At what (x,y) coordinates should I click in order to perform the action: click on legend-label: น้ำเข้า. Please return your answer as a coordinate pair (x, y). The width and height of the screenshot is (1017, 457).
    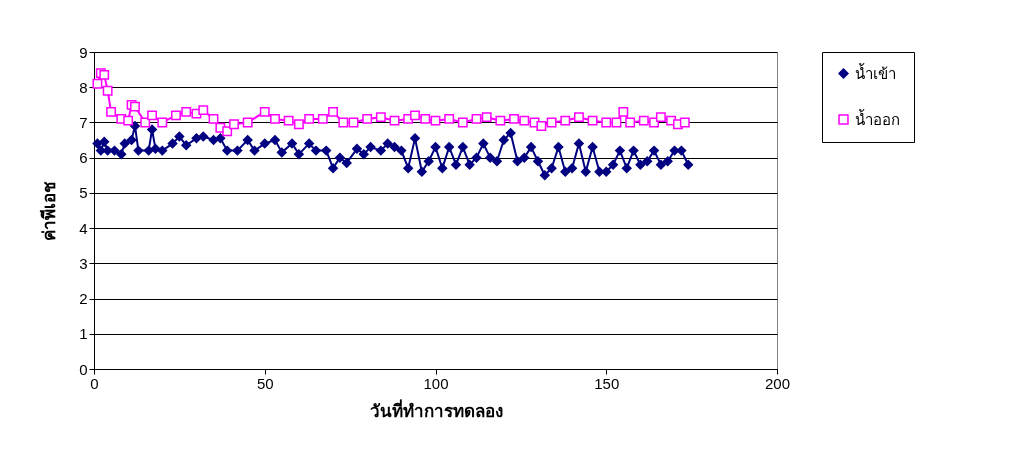
    Looking at the image, I should click on (875, 72).